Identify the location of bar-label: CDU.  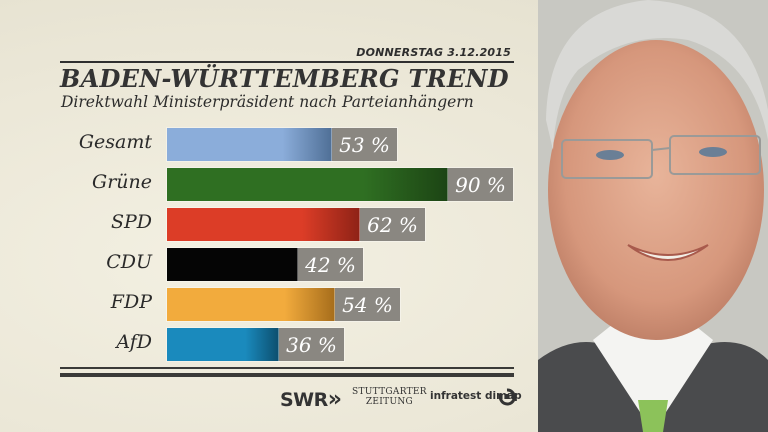
(129, 262).